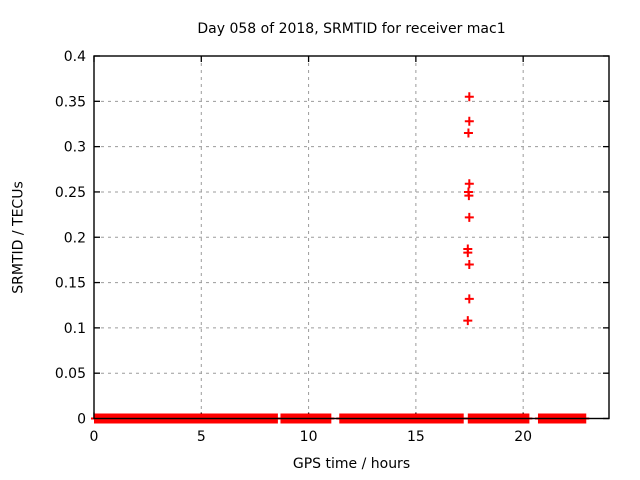 This screenshot has height=480, width=640. I want to click on y-tick-label: 0.05, so click(70, 374).